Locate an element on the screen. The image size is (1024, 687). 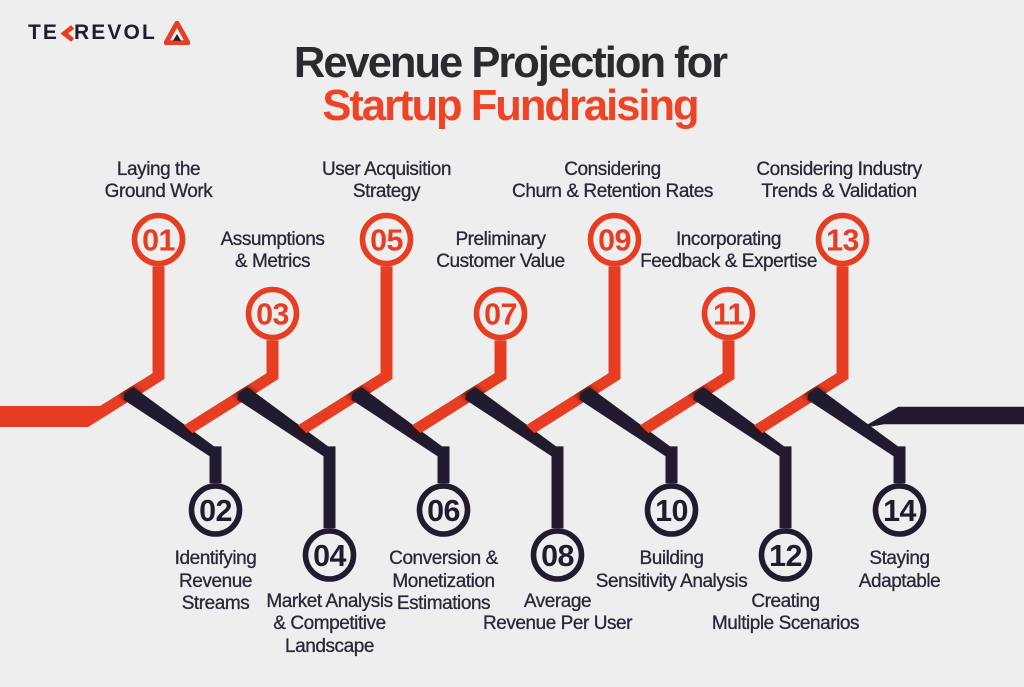
svg-text: 14 is located at coordinates (899, 511).